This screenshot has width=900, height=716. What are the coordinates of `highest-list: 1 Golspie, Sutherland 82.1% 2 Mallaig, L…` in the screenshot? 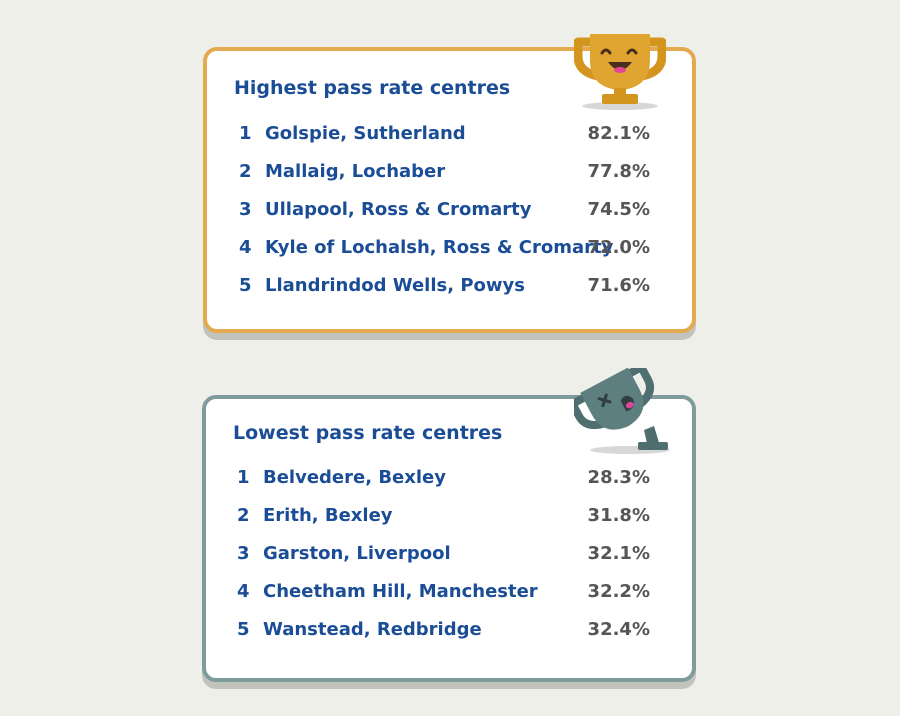 It's located at (449, 212).